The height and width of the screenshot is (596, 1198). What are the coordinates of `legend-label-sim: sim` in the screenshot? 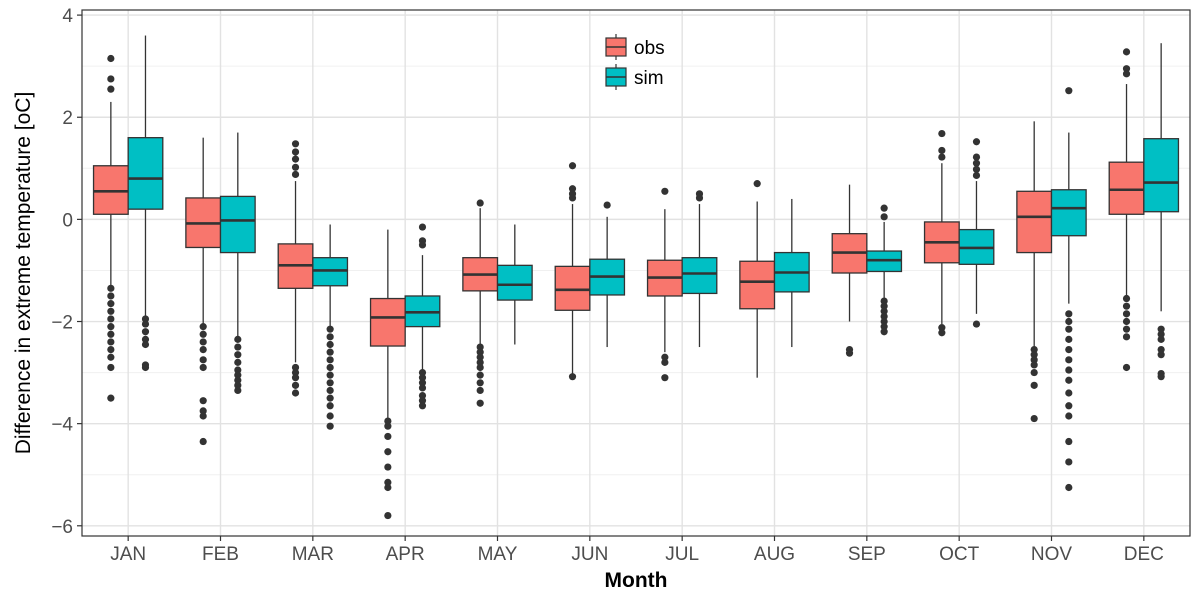 It's located at (649, 78).